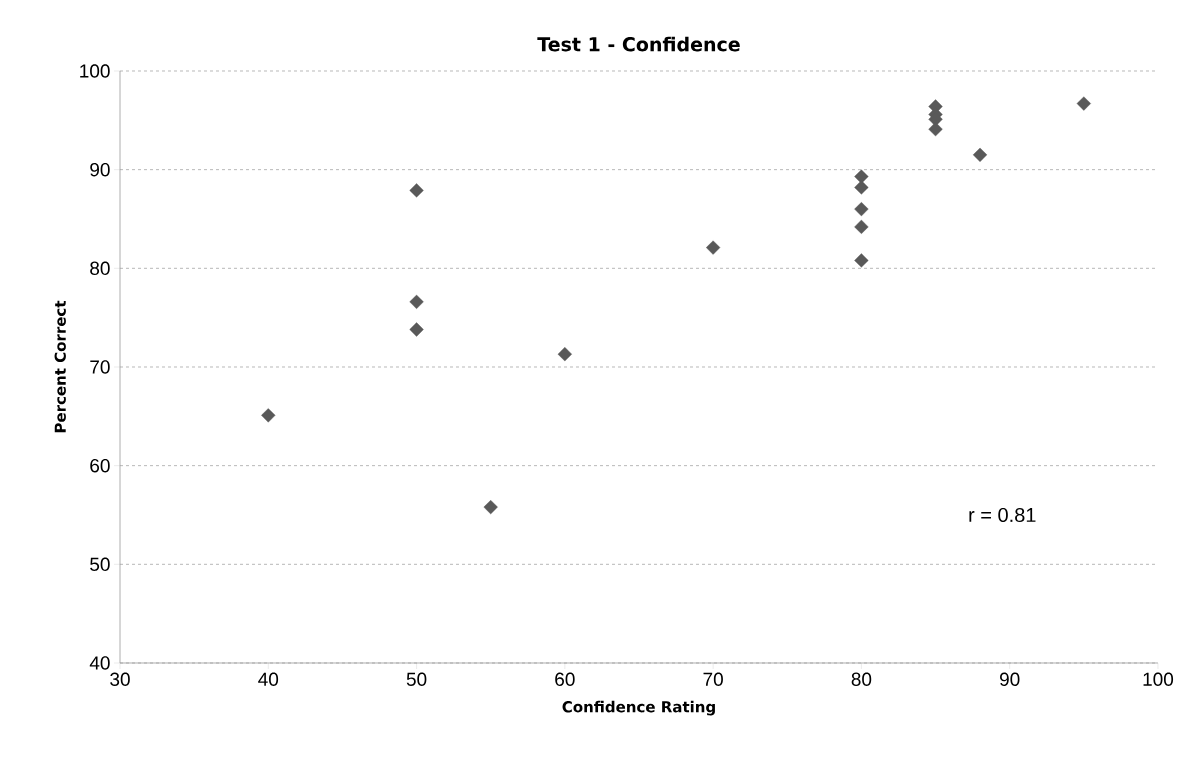 This screenshot has width=1192, height=775. What do you see at coordinates (1158, 679) in the screenshot?
I see `x-tick-label: 100` at bounding box center [1158, 679].